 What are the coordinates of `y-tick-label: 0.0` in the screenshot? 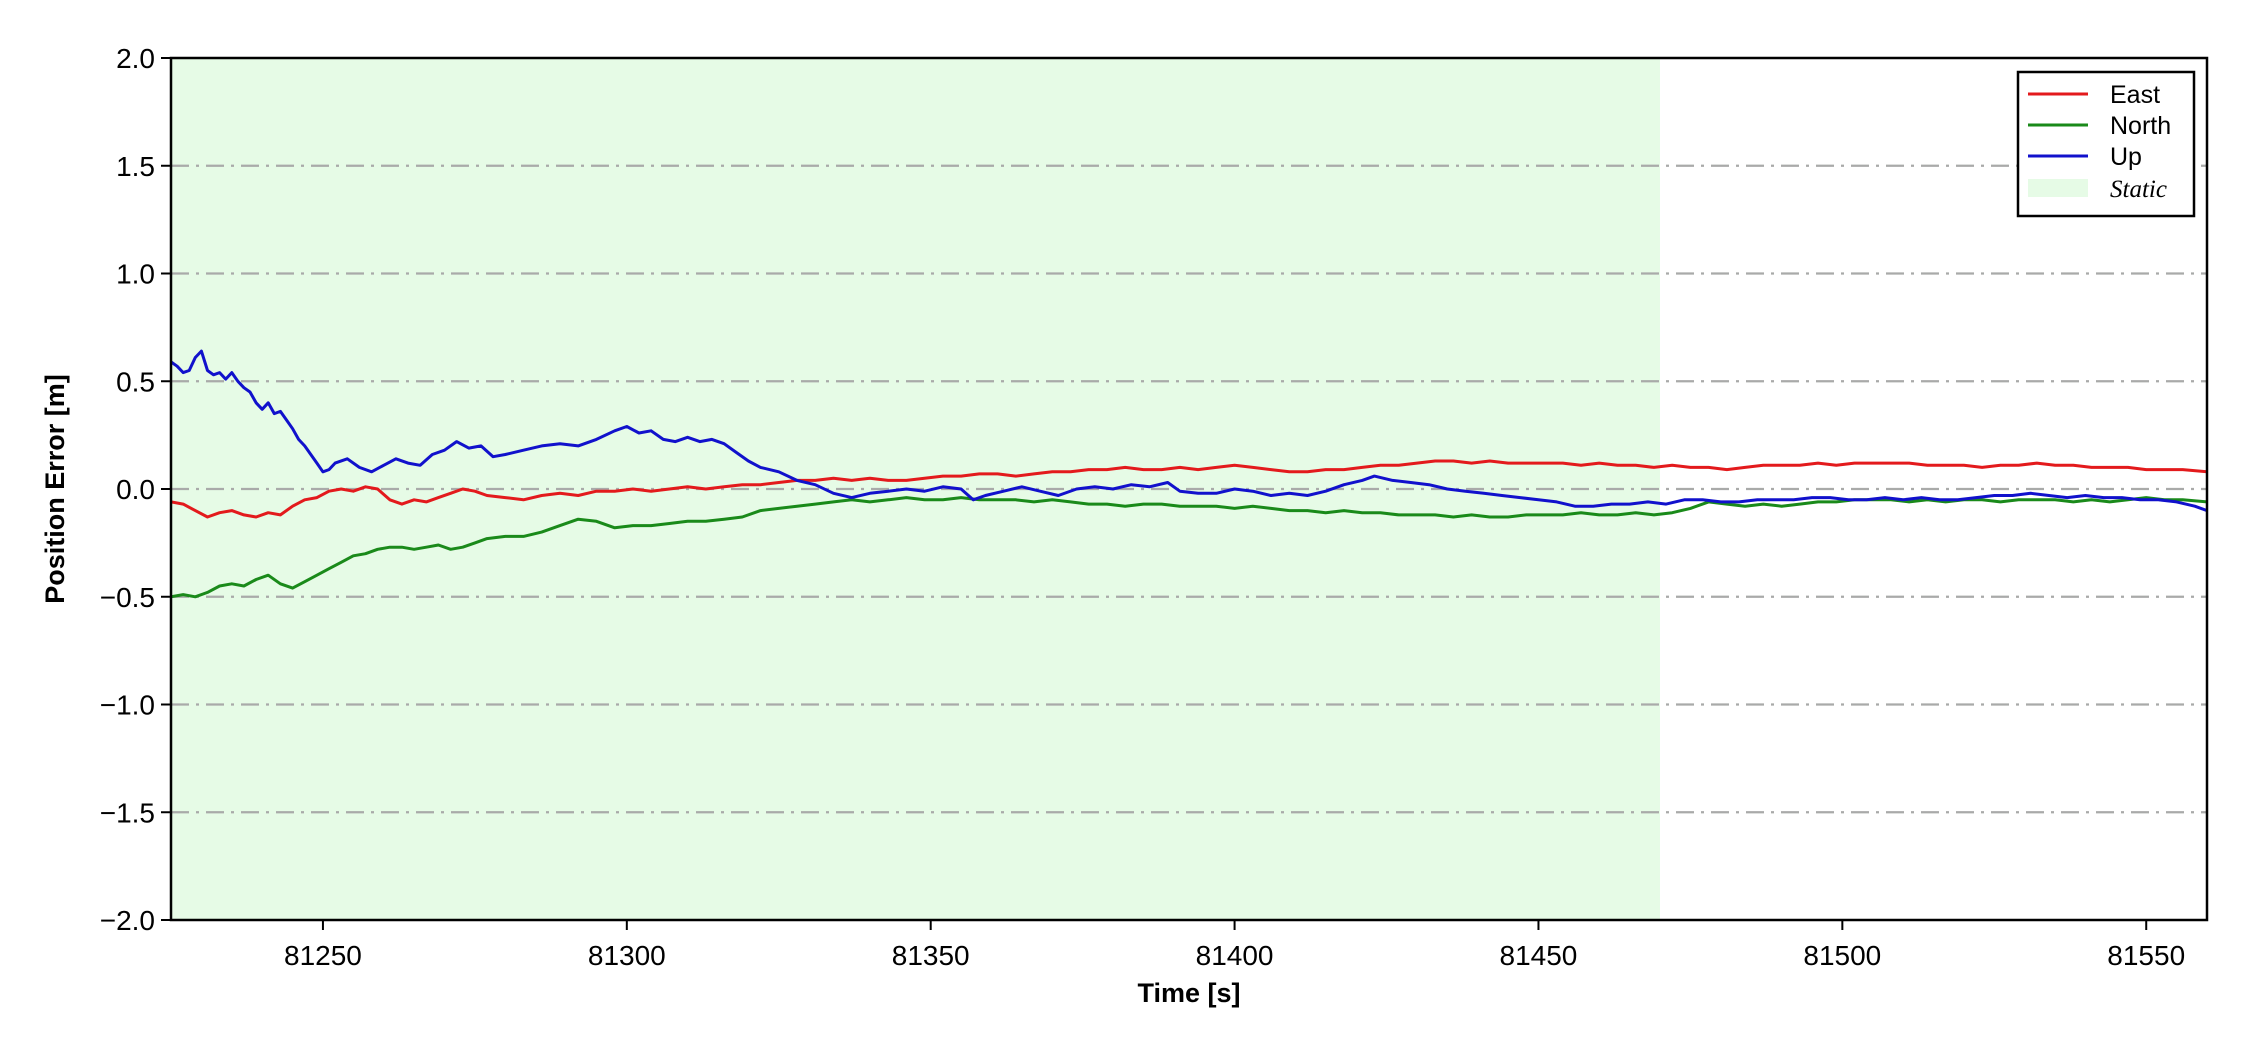 It's located at (135, 489).